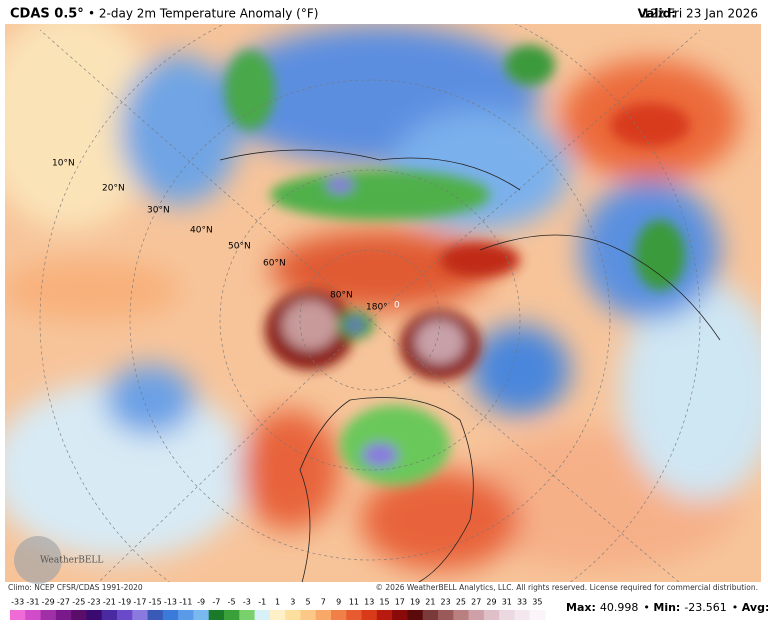 The height and width of the screenshot is (631, 768). Describe the element at coordinates (185, 602) in the screenshot. I see `colorbar-label: -11` at that location.